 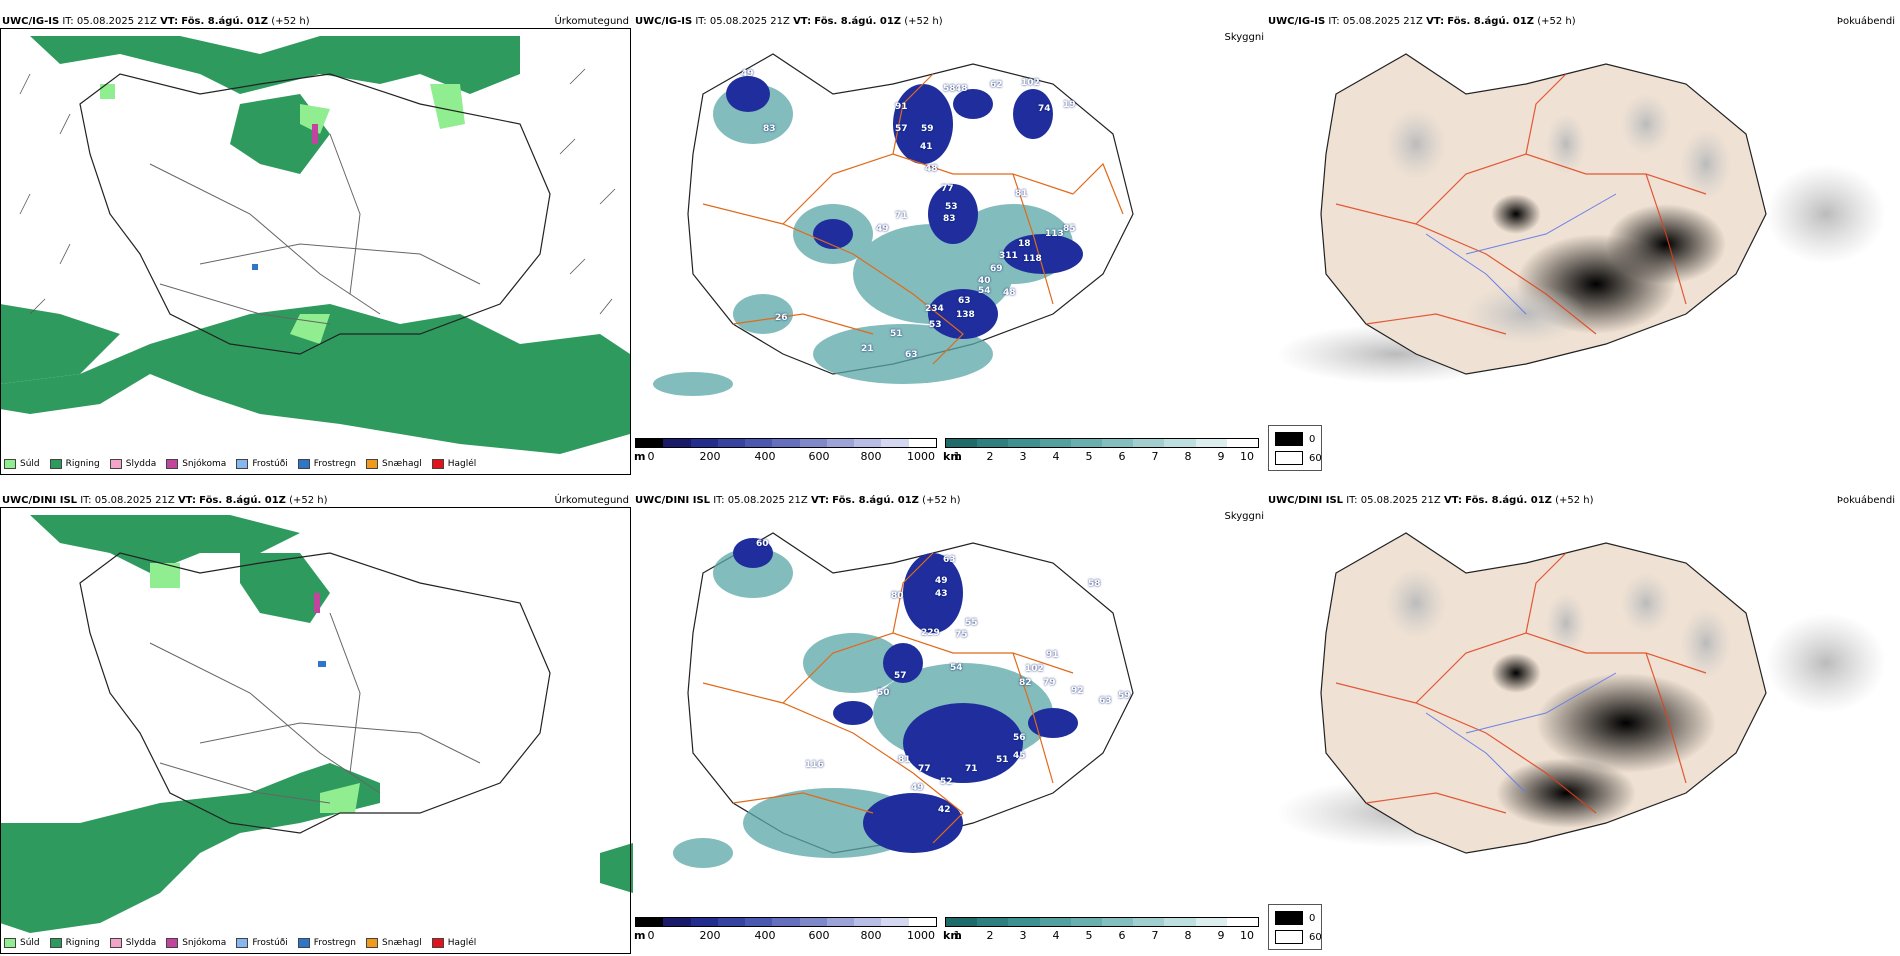 I want to click on visibility-value: 74, so click(x=1044, y=109).